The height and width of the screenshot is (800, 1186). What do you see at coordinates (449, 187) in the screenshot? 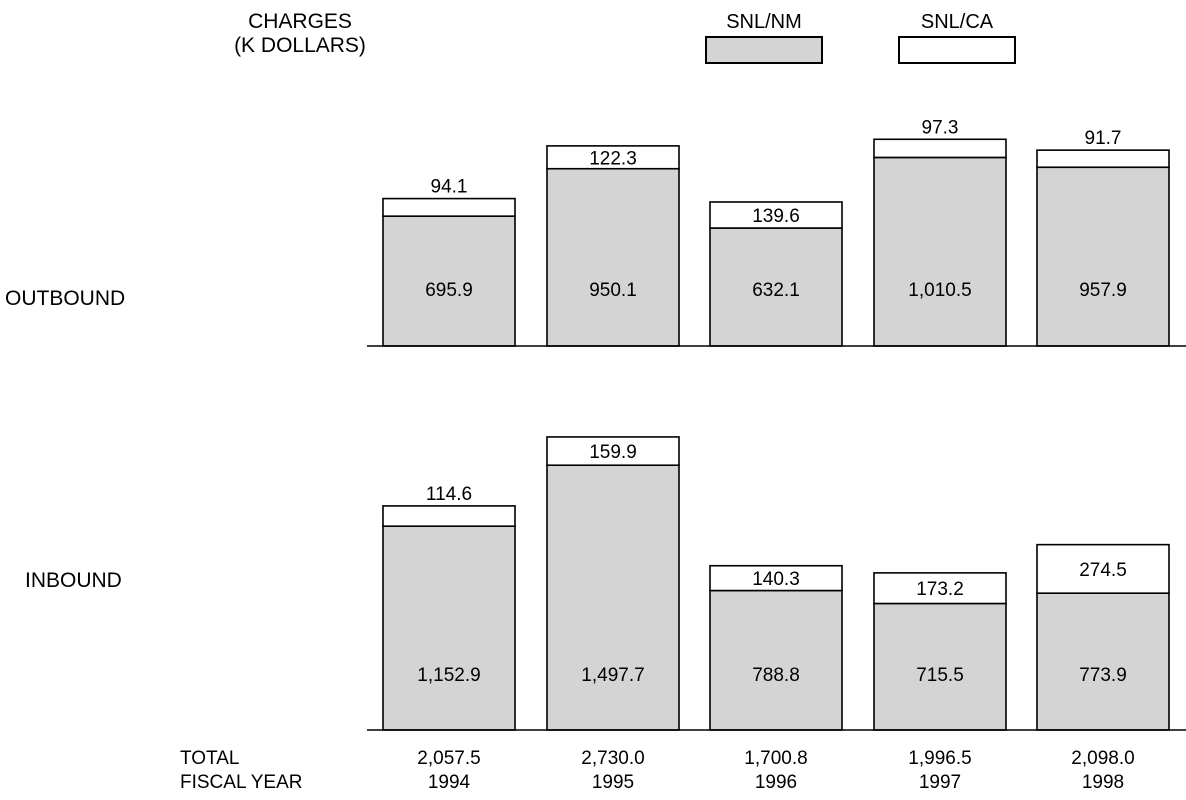
I see `label-outbound-snl-ca-1994: 94.1` at bounding box center [449, 187].